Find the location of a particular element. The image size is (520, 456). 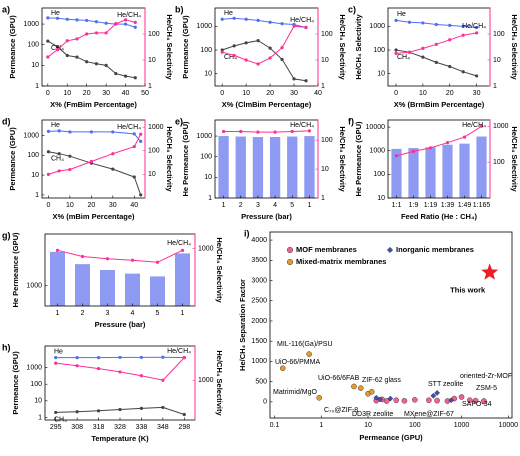

x-tick-label: 100 is located at coordinates (415, 425).